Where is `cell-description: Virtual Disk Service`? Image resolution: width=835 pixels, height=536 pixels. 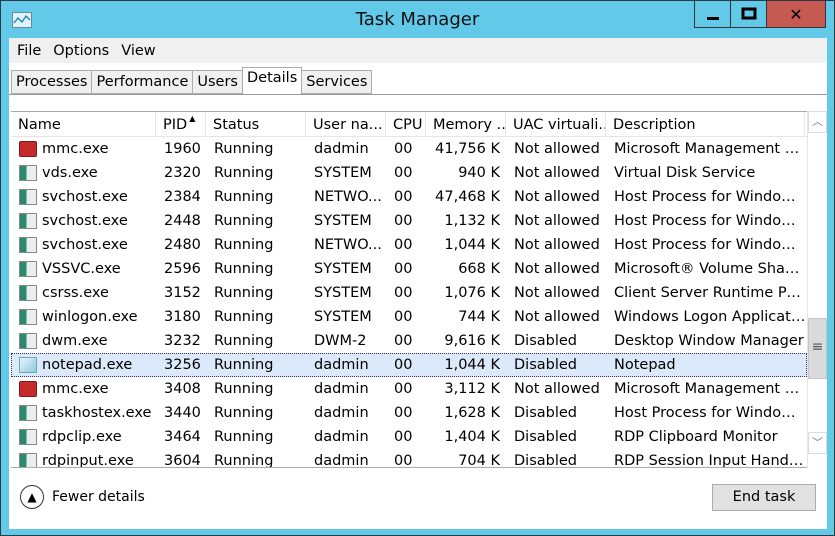 cell-description: Virtual Disk Service is located at coordinates (706, 173).